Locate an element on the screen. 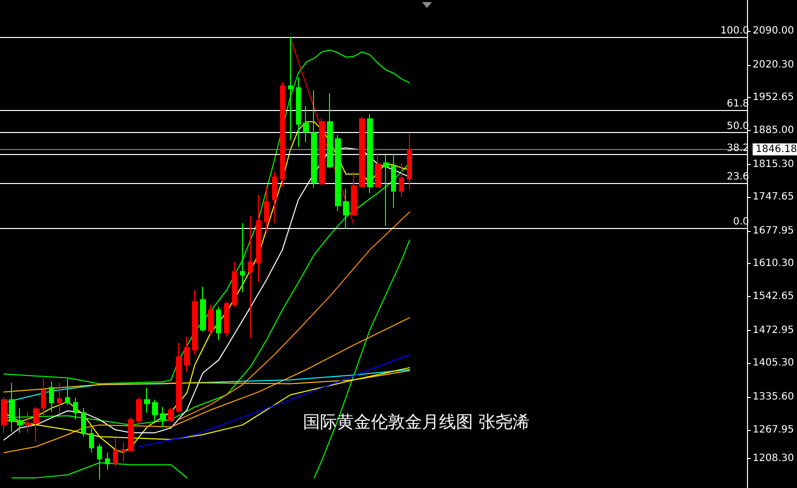 The height and width of the screenshot is (488, 797). y-tick-label: 1815.30 is located at coordinates (773, 164).